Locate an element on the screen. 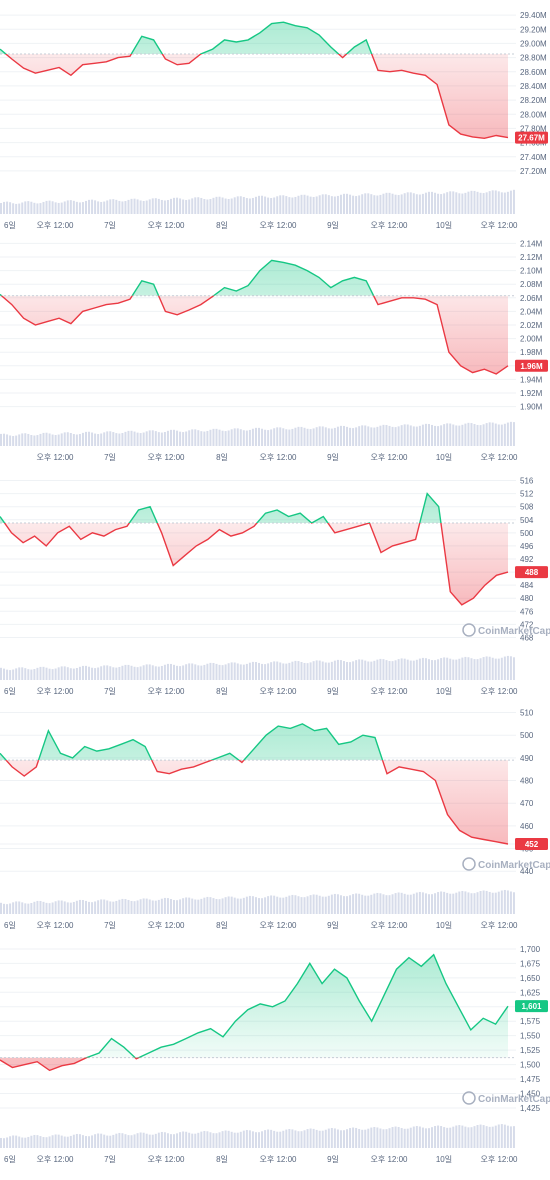 The height and width of the screenshot is (1180, 550). y-tick-label: 504 is located at coordinates (527, 520).